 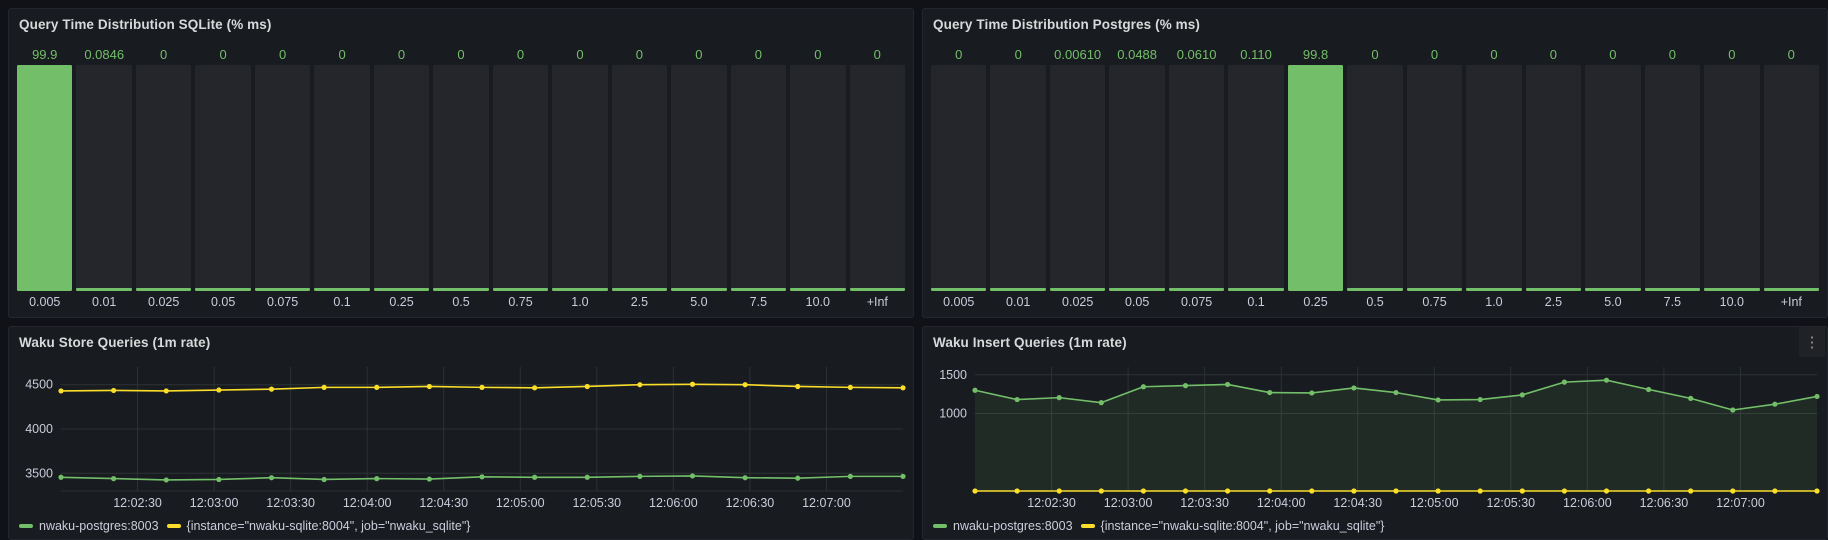 What do you see at coordinates (1077, 178) in the screenshot?
I see `bargauge-bucket: 0.00610 0.025` at bounding box center [1077, 178].